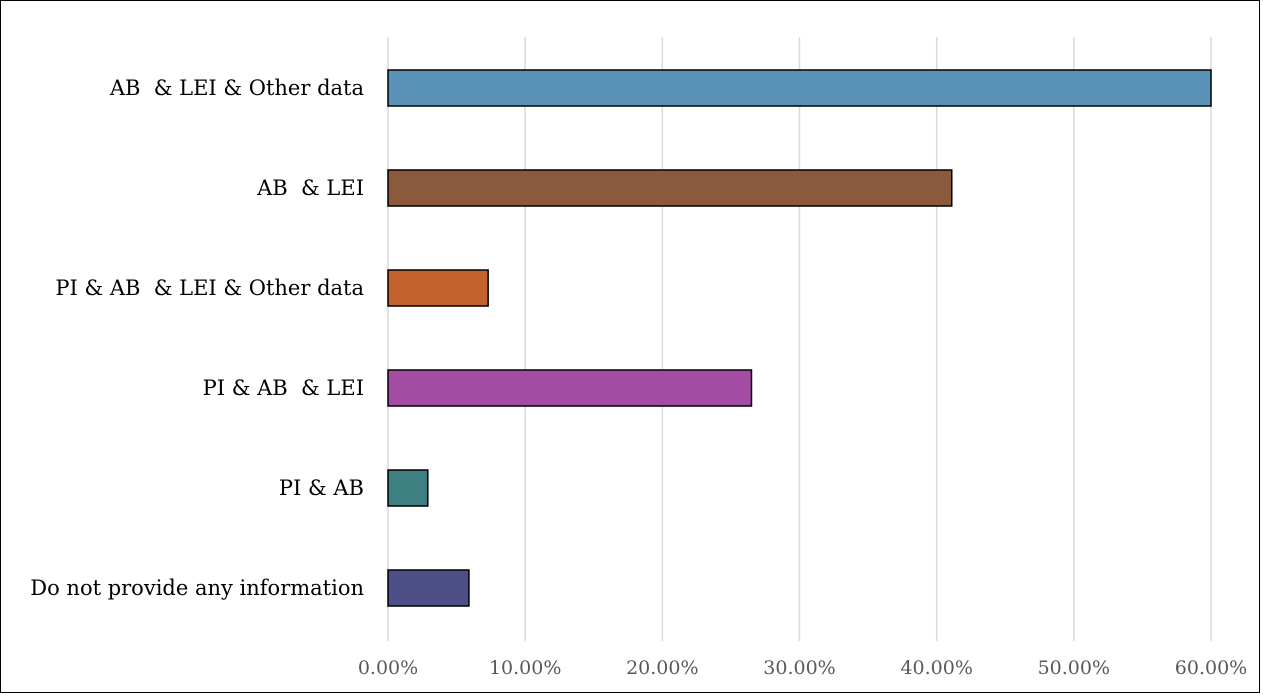 The image size is (1263, 696). What do you see at coordinates (283, 388) in the screenshot?
I see `category-label: PI & AB & LEI` at bounding box center [283, 388].